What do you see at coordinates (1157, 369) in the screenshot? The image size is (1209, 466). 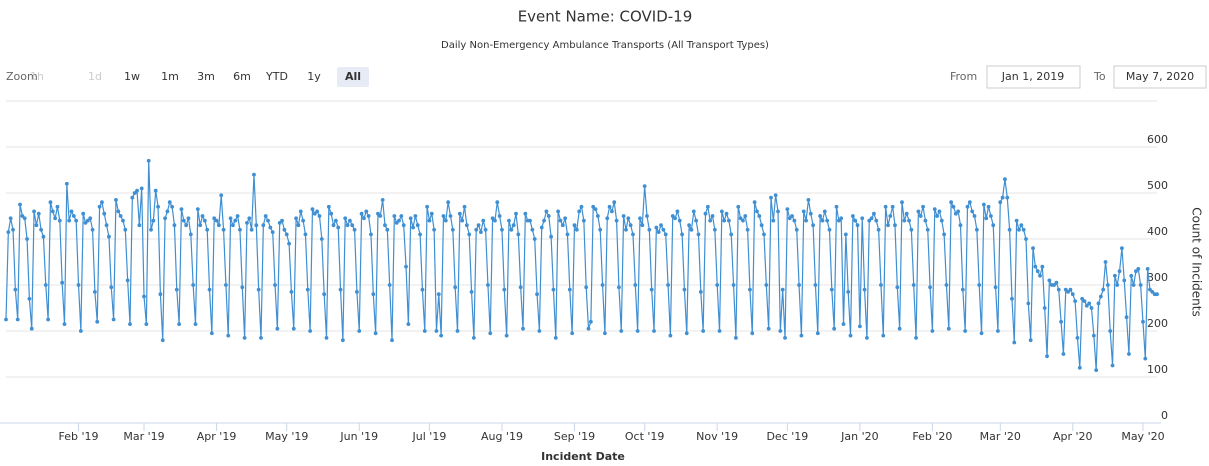 I see `y-tick-label: 100` at bounding box center [1157, 369].